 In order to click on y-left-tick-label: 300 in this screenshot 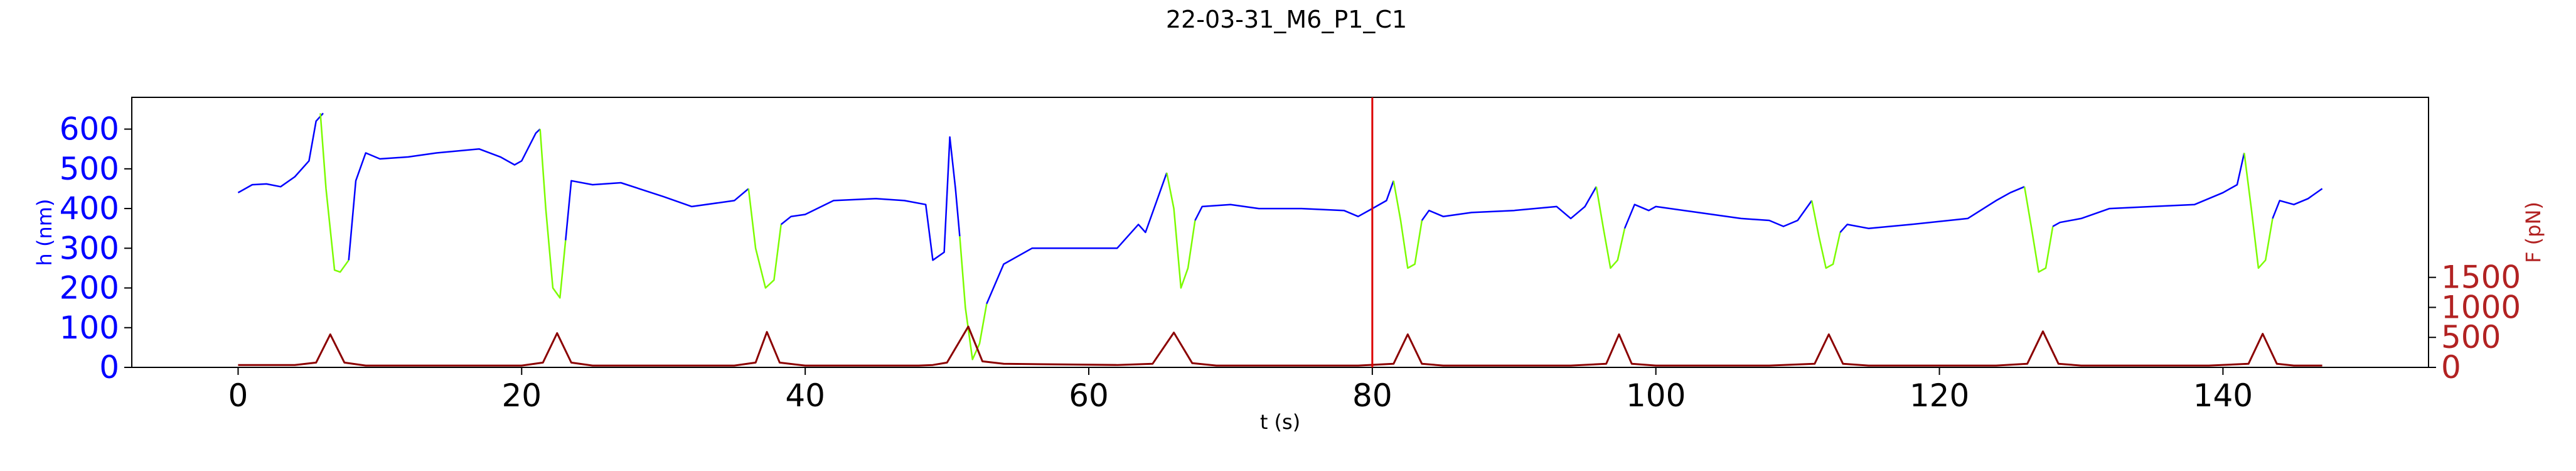, I will do `click(90, 248)`.